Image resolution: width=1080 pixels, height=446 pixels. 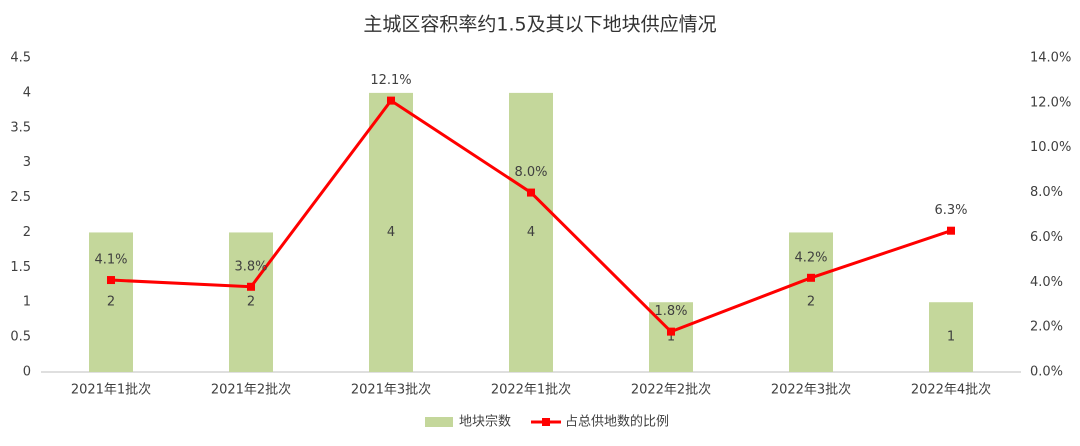 I want to click on y-tick-label: 0.5, so click(x=20, y=337).